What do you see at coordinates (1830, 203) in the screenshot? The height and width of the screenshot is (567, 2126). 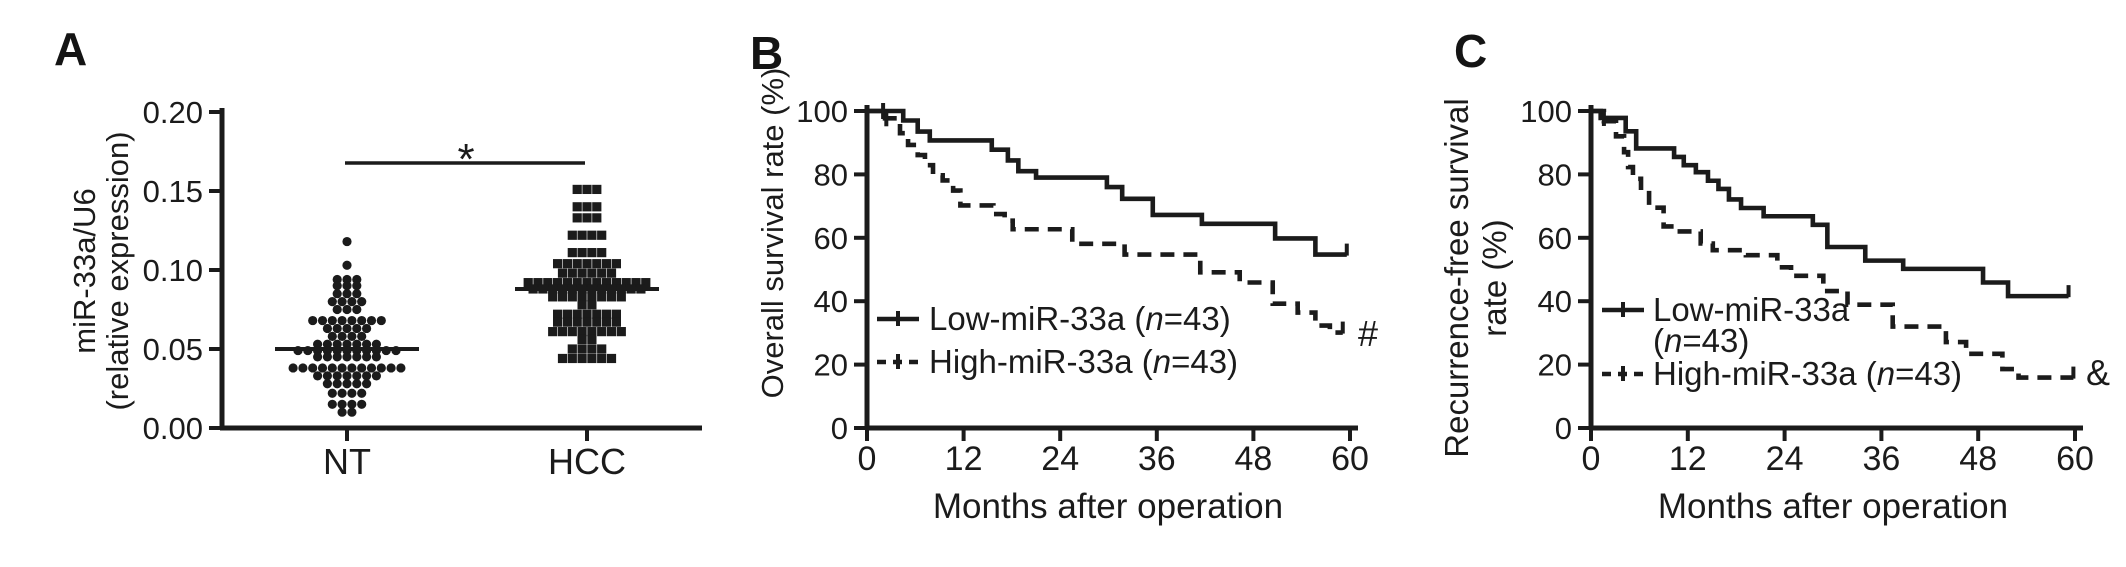 I see `survival-curve-low-mir-33a` at bounding box center [1830, 203].